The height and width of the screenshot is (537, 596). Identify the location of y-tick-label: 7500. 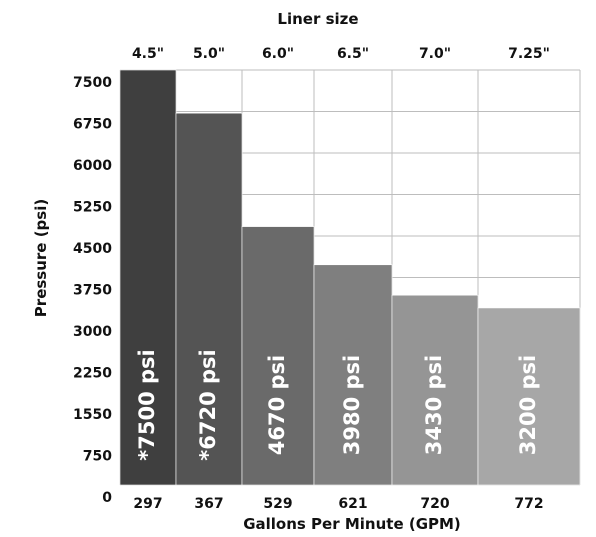
(92, 83).